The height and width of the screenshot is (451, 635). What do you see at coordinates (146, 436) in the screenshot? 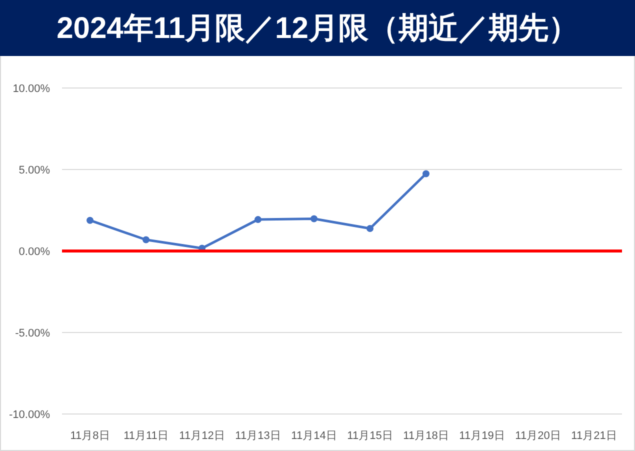
I see `x-tick-label: 11月11日` at bounding box center [146, 436].